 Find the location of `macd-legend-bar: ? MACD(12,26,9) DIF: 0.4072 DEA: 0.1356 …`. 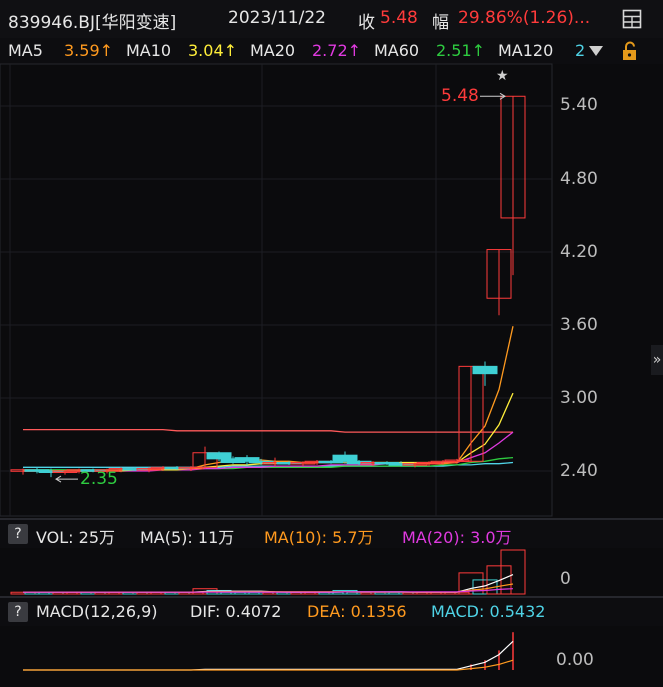

macd-legend-bar: ? MACD(12,26,9) DIF: 0.4072 DEA: 0.1356 … is located at coordinates (331, 612).